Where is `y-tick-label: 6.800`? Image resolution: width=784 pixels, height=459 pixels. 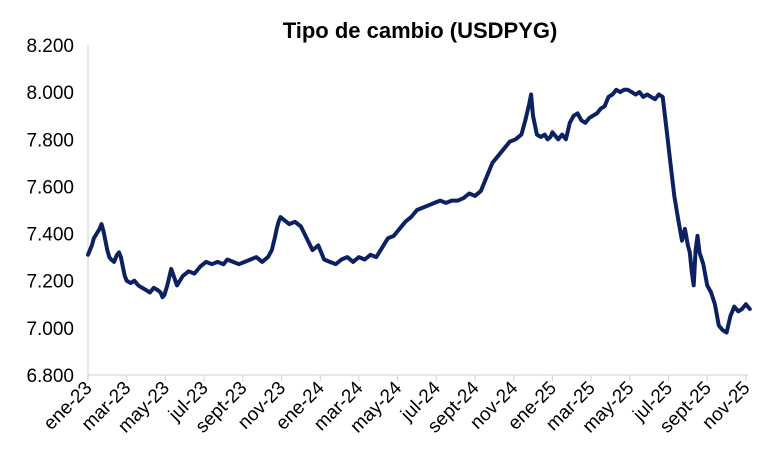
y-tick-label: 6.800 is located at coordinates (50, 376).